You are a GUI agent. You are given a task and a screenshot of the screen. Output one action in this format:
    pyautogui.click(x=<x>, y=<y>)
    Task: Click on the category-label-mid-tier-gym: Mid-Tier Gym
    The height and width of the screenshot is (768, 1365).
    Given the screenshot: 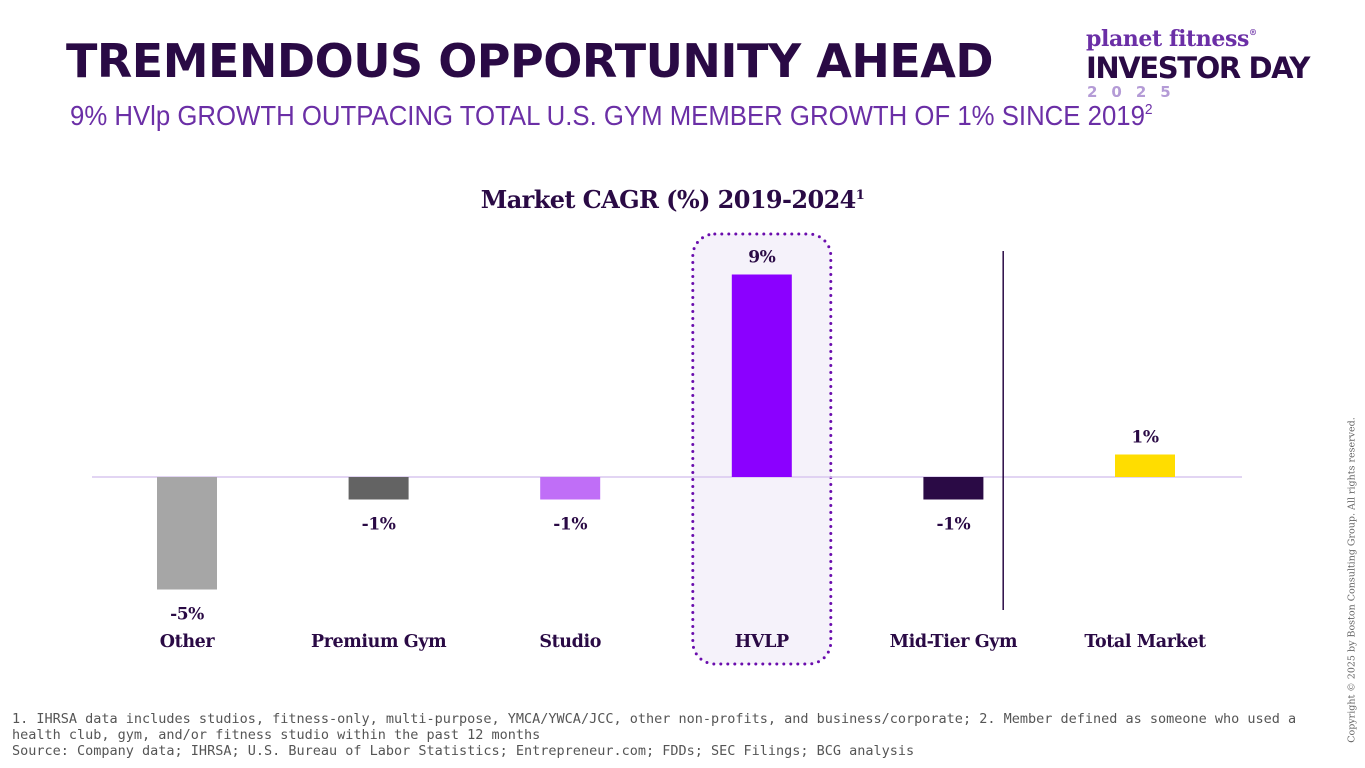 What is the action you would take?
    pyautogui.click(x=954, y=642)
    